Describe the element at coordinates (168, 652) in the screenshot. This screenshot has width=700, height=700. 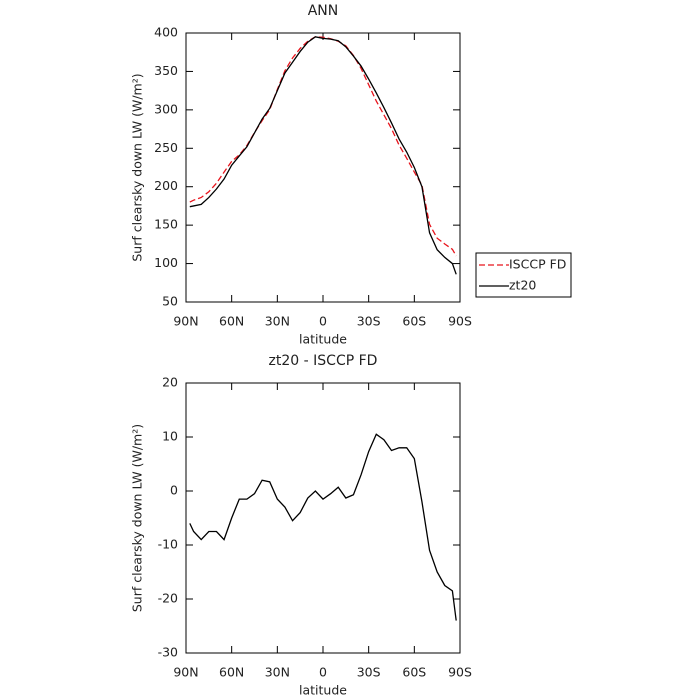
I see `y-tick-label: -30` at that location.